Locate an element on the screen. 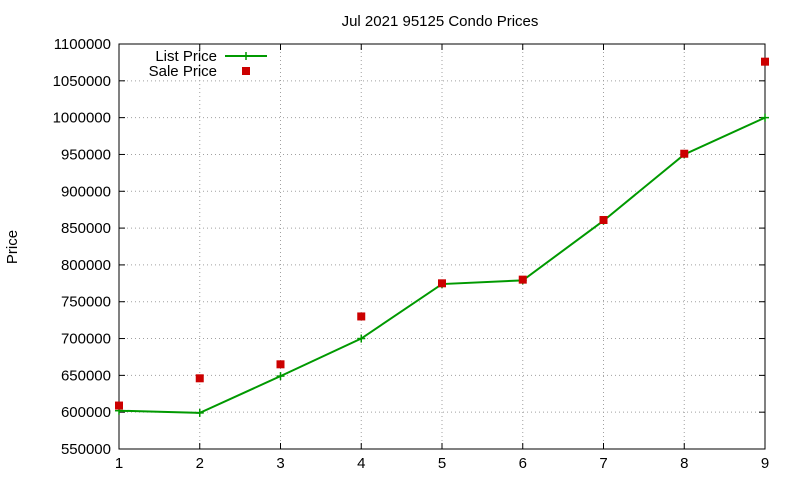  x-tick-label: 7 is located at coordinates (603, 463).